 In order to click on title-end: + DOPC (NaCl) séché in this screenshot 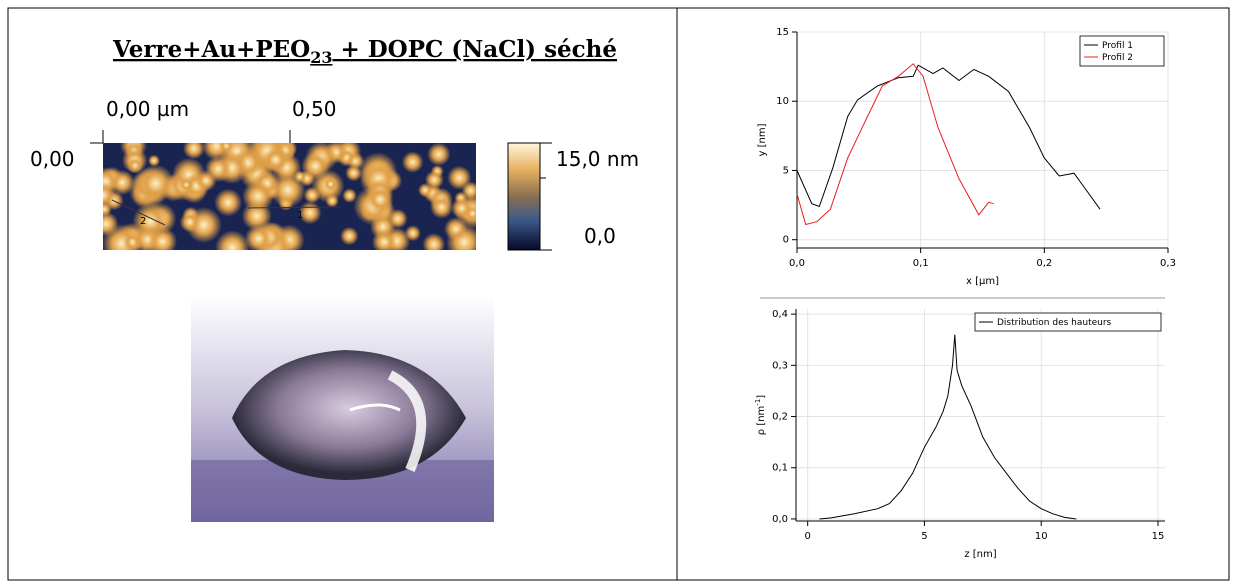, I will do `click(474, 49)`.